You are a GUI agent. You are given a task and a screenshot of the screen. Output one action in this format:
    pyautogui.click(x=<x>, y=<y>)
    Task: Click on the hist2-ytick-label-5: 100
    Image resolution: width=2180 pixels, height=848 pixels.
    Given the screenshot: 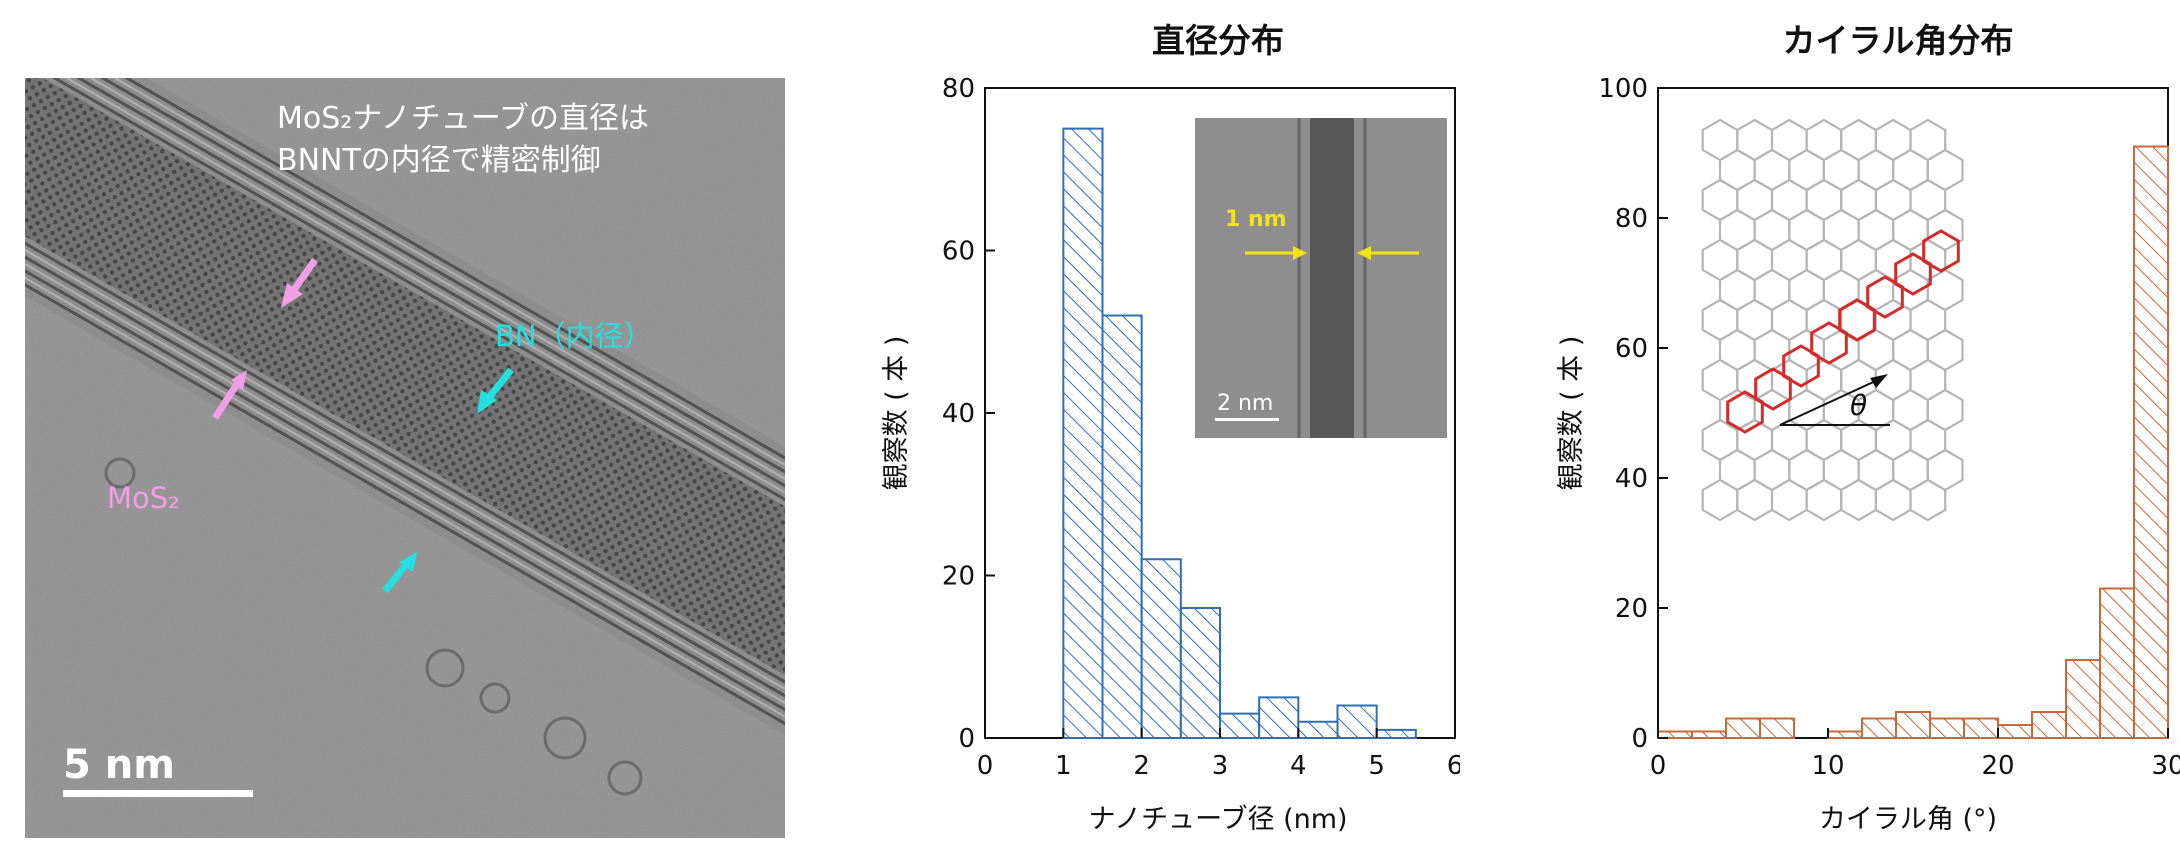 What is the action you would take?
    pyautogui.click(x=1623, y=89)
    